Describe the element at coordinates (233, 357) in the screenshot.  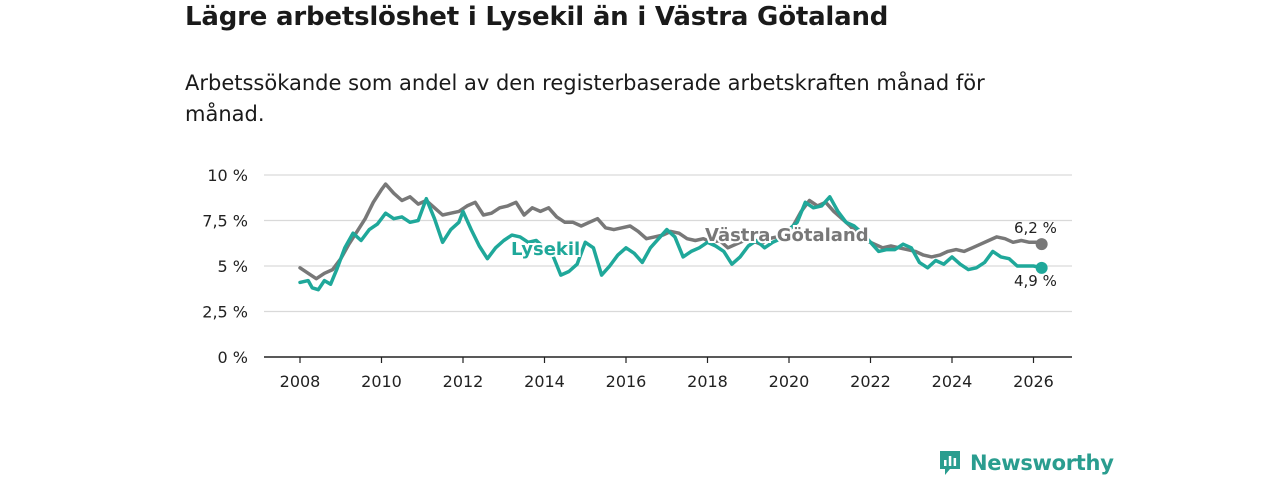
I see `y-tick-label: 0 %` at that location.